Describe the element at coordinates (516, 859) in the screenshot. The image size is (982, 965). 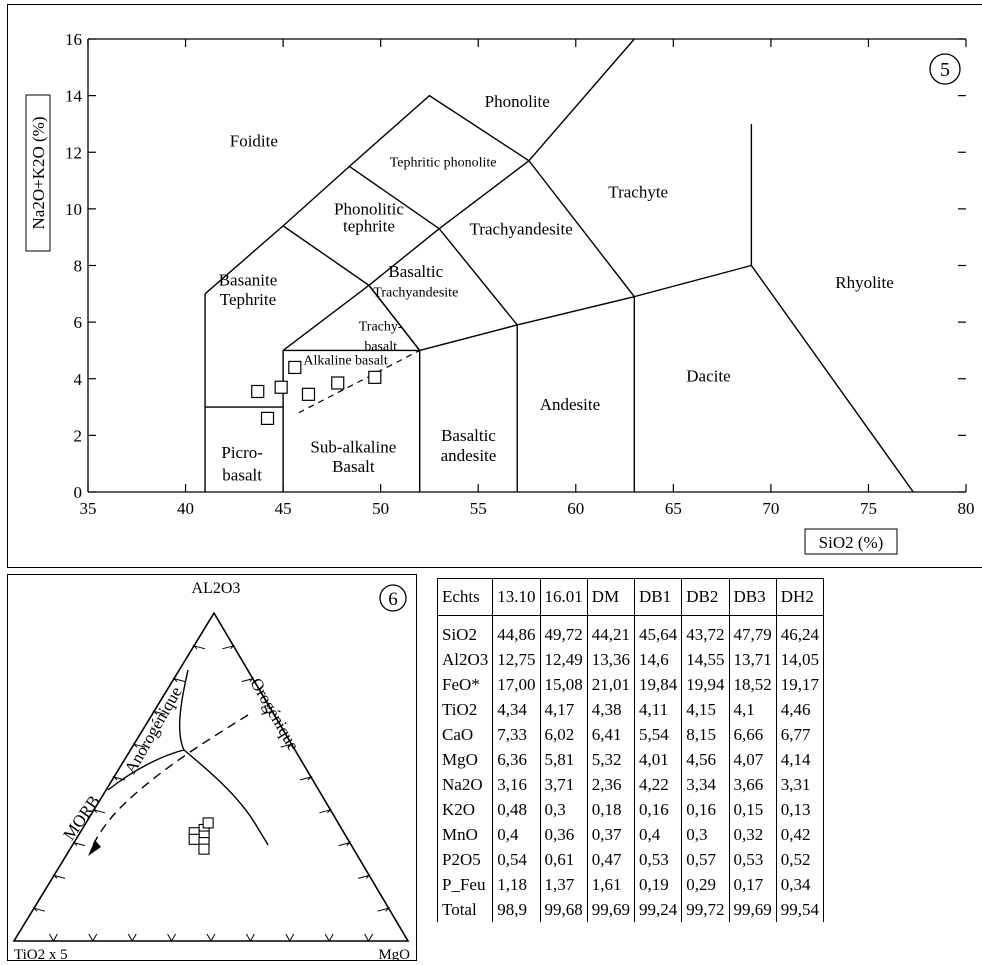
I see `value-cell: 0,54` at that location.